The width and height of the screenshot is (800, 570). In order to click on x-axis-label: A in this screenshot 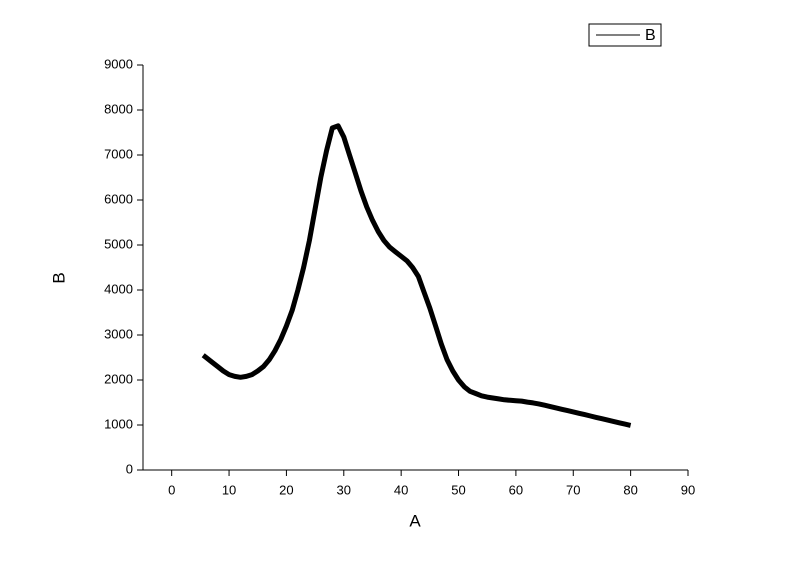, I will do `click(415, 520)`.